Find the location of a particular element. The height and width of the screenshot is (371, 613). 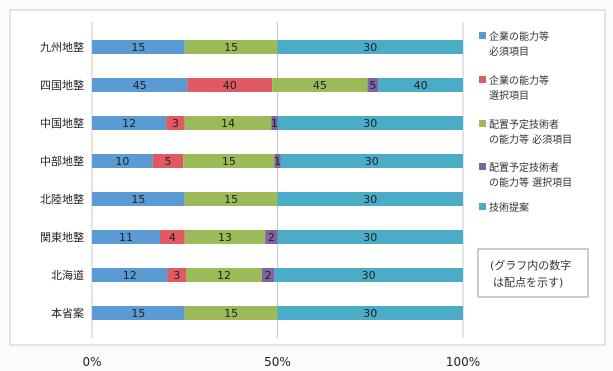

x-tick-label: 100% is located at coordinates (463, 362).